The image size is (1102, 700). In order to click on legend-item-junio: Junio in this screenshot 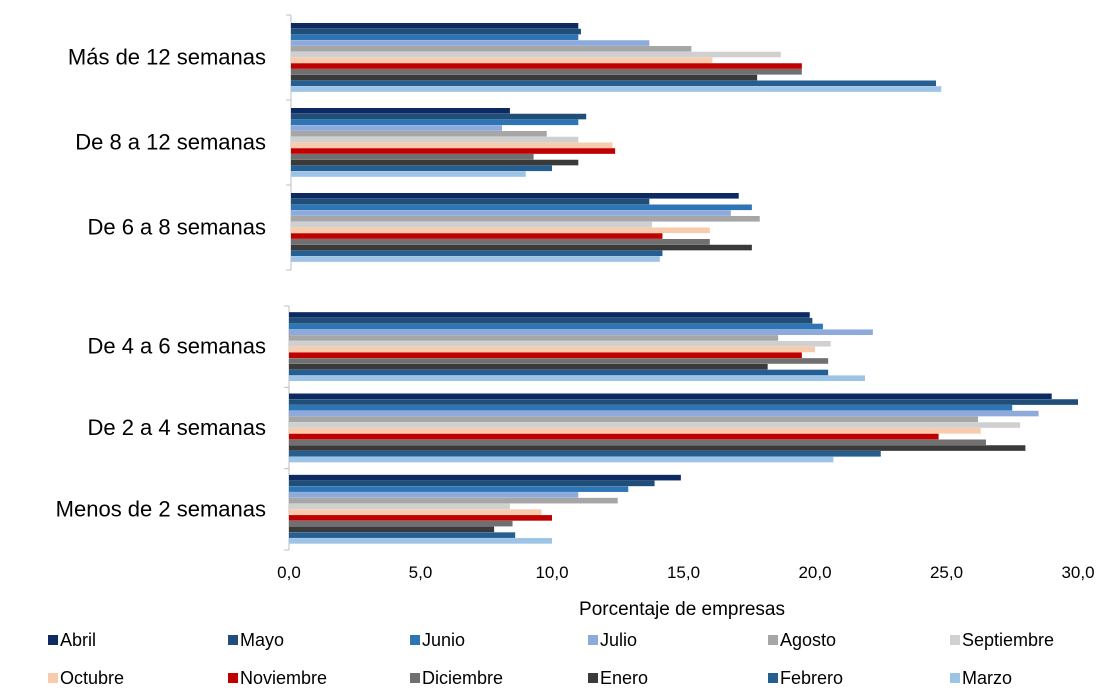, I will do `click(437, 640)`.